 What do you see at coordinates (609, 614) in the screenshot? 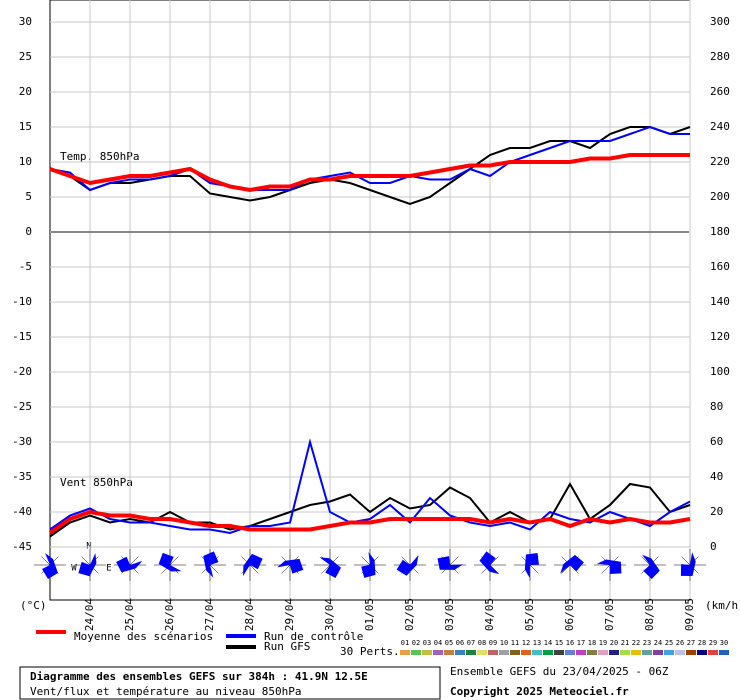
I see `x-tick-label: 07/05` at bounding box center [609, 614].